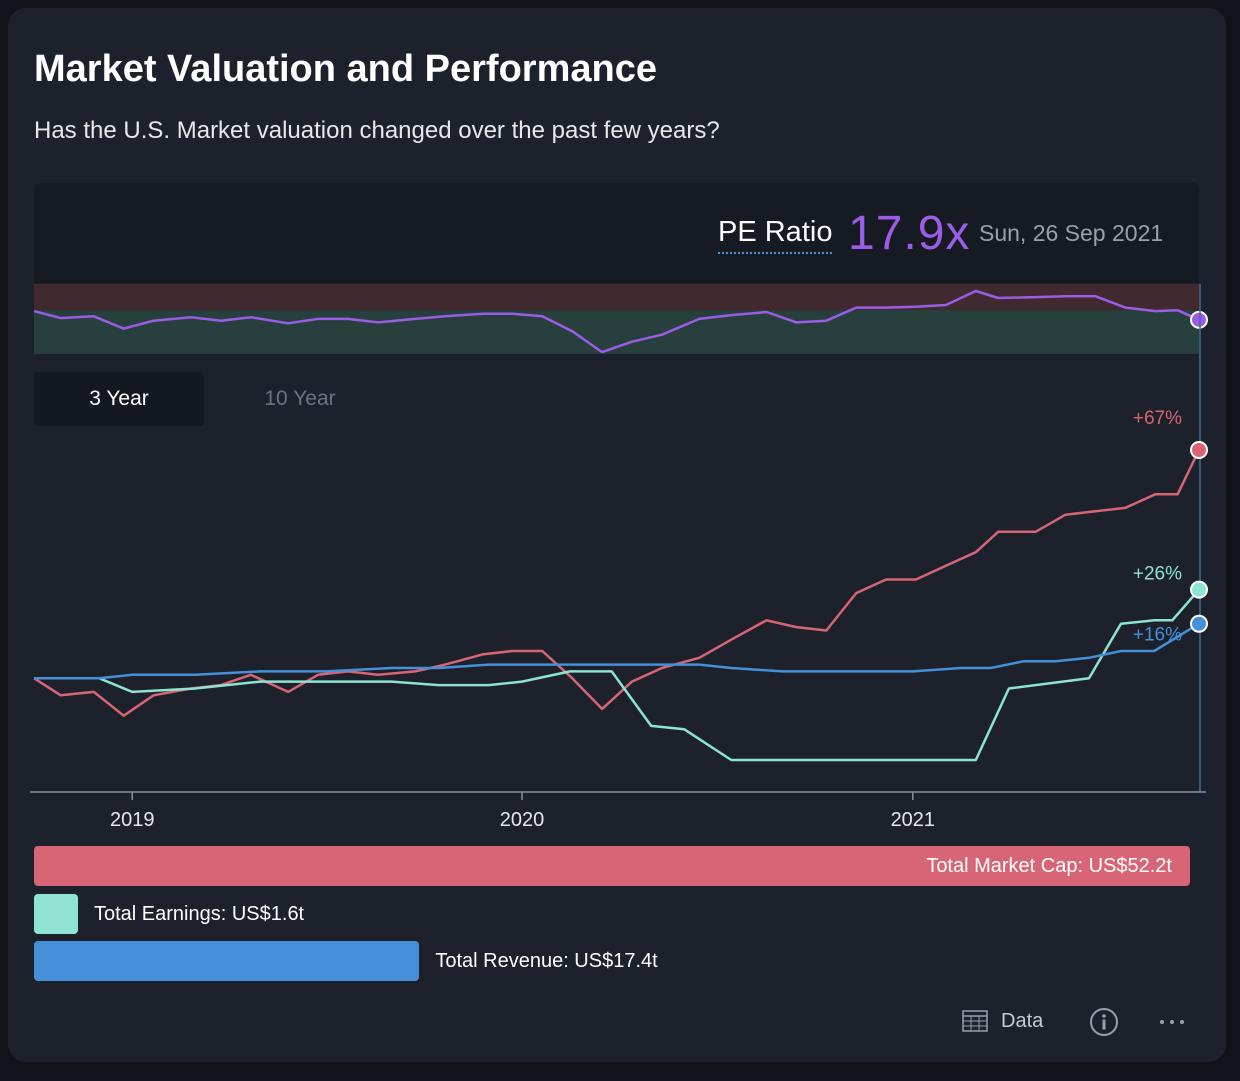 The image size is (1240, 1081). Describe the element at coordinates (1199, 589) in the screenshot. I see `total-earnings-marker` at that location.